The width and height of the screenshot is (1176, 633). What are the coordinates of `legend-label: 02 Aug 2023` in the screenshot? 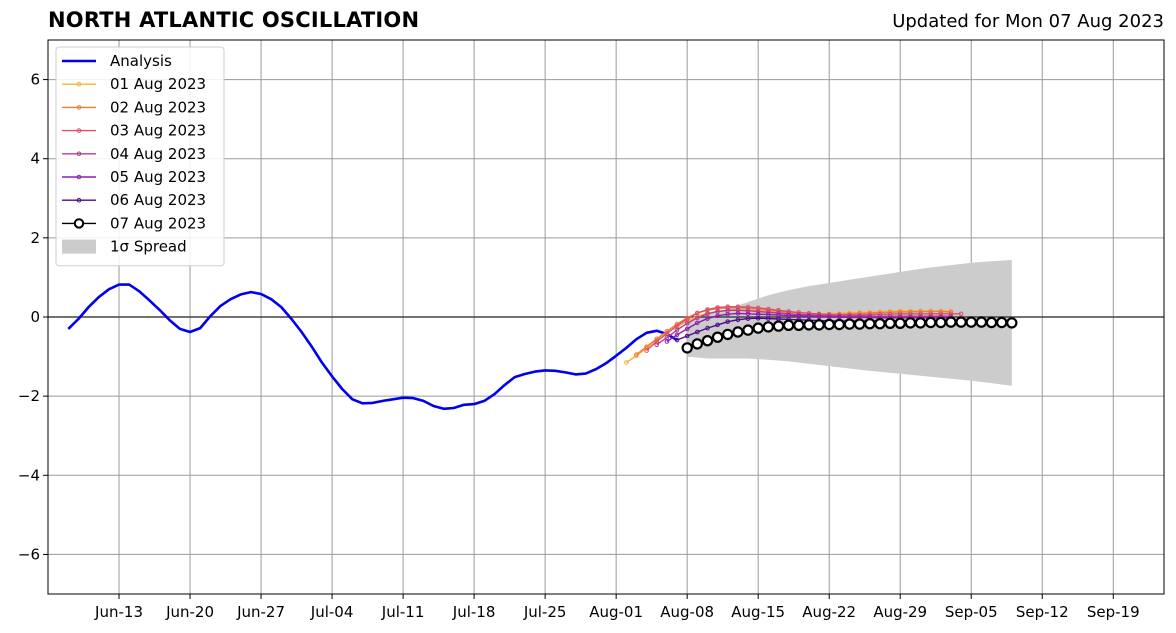 It's located at (158, 107).